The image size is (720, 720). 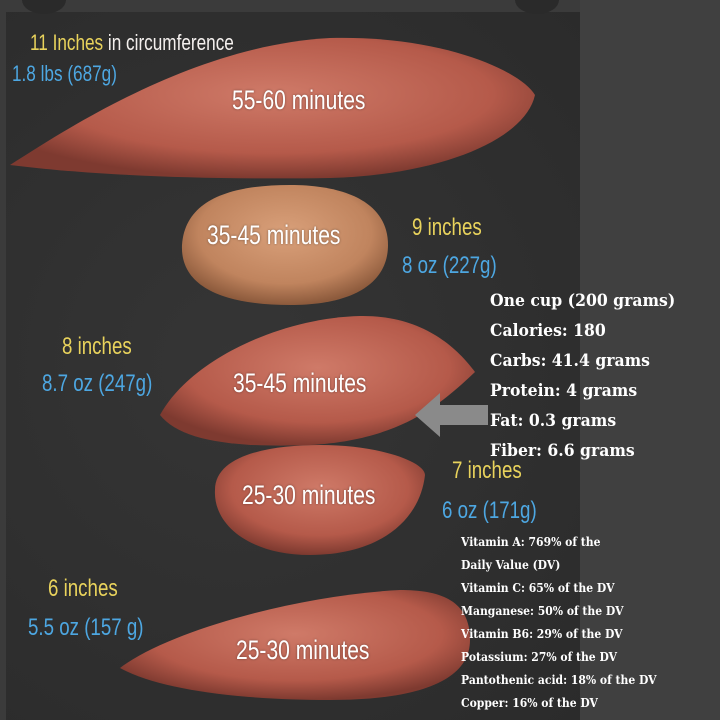 What do you see at coordinates (97, 346) in the screenshot?
I see `size-label-8in: 8 inches` at bounding box center [97, 346].